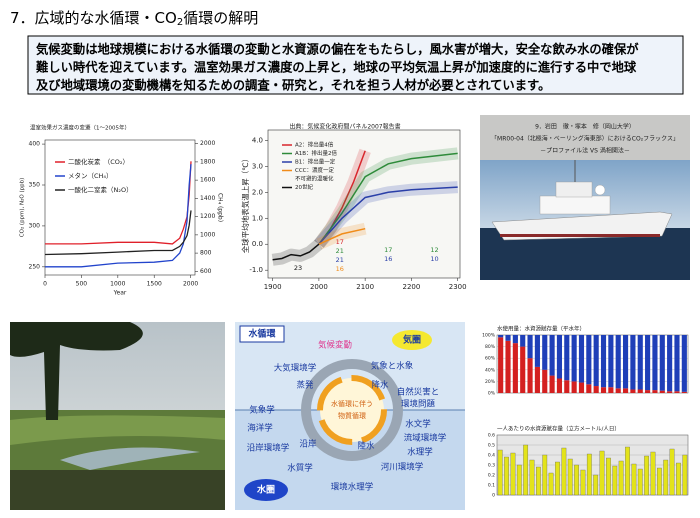  What do you see at coordinates (541, 329) in the screenshot?
I see `chart-title: 水使用量：水資源賦存量（平水年）` at bounding box center [541, 329].